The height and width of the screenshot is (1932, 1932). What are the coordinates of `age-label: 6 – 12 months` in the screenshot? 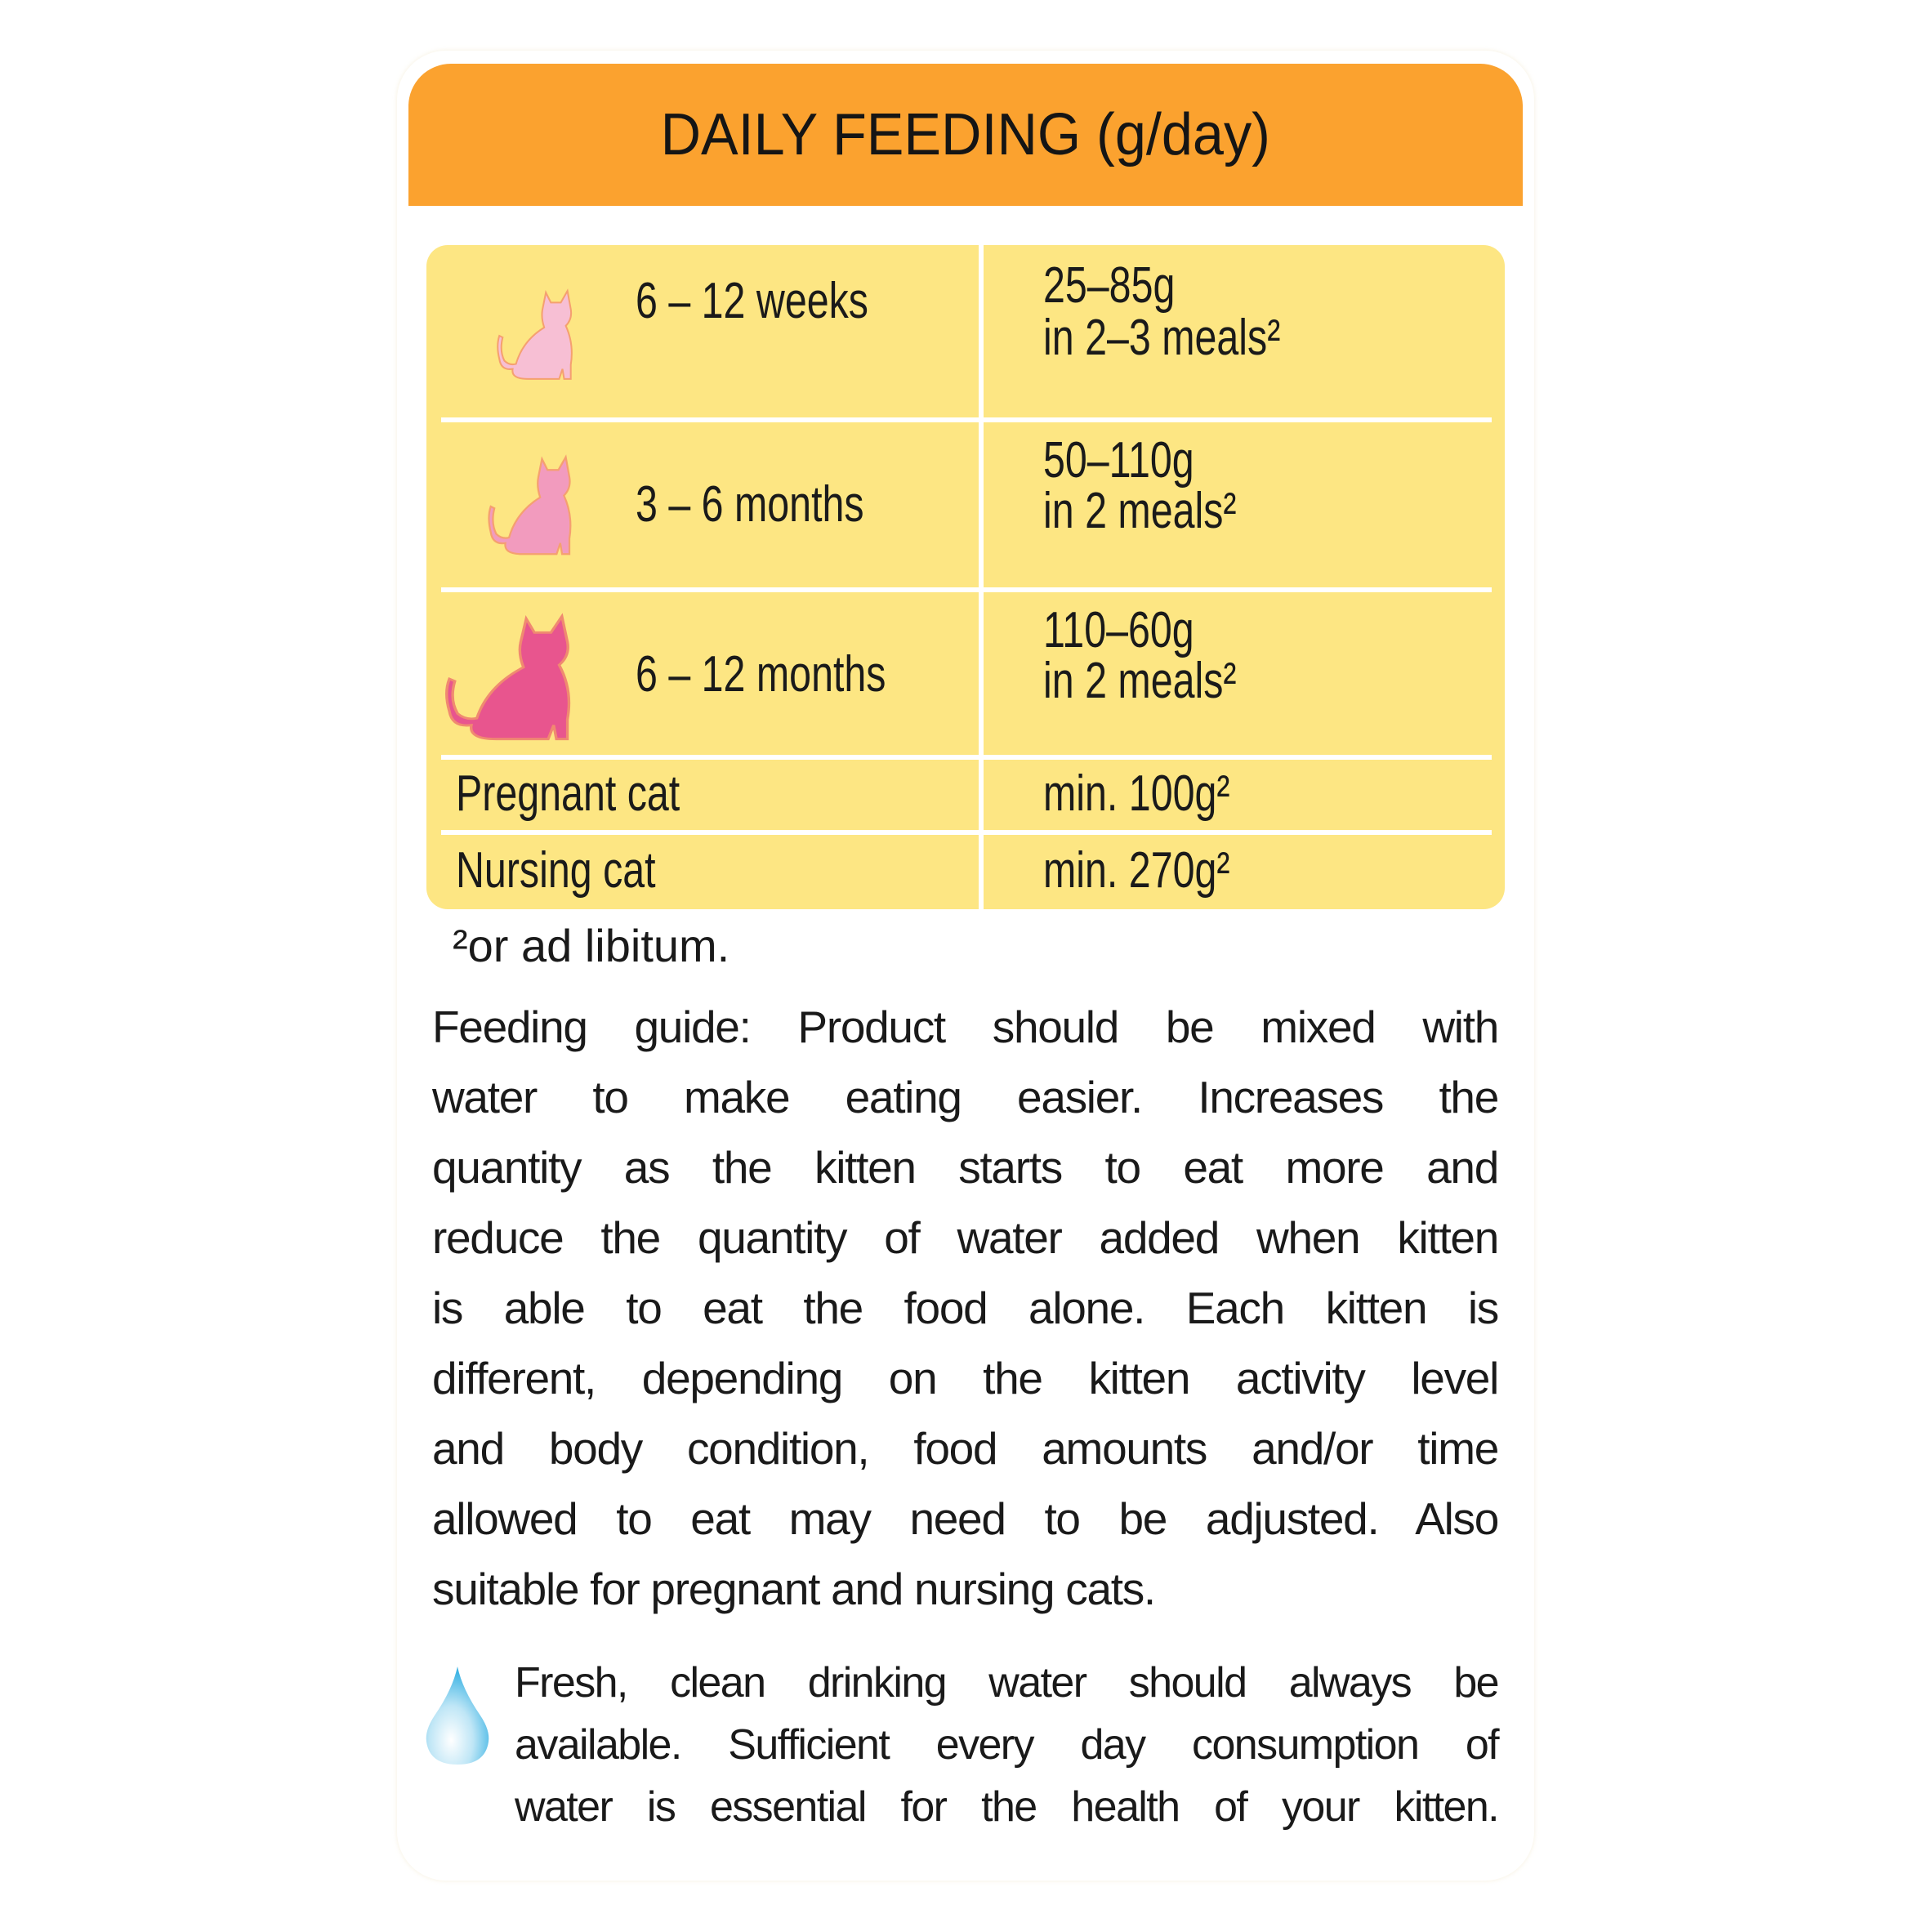 It's located at (761, 674).